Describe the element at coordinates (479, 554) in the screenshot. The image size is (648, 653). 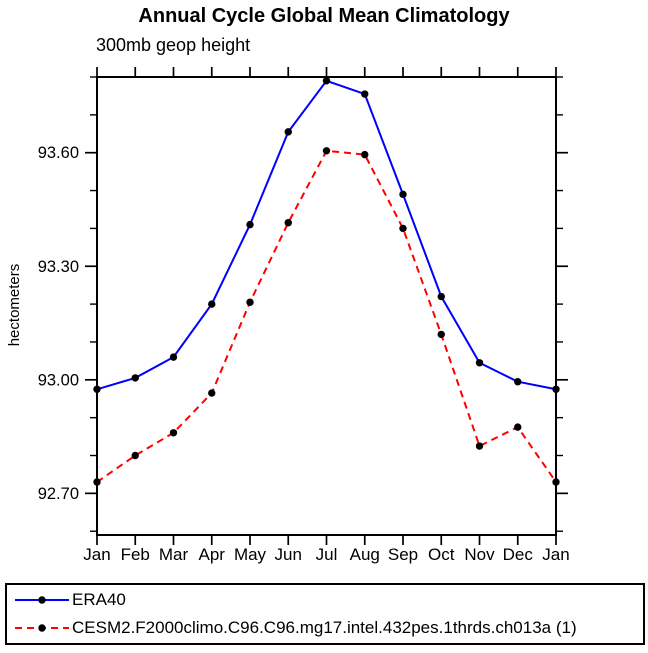
I see `x-tick-label: Nov` at that location.